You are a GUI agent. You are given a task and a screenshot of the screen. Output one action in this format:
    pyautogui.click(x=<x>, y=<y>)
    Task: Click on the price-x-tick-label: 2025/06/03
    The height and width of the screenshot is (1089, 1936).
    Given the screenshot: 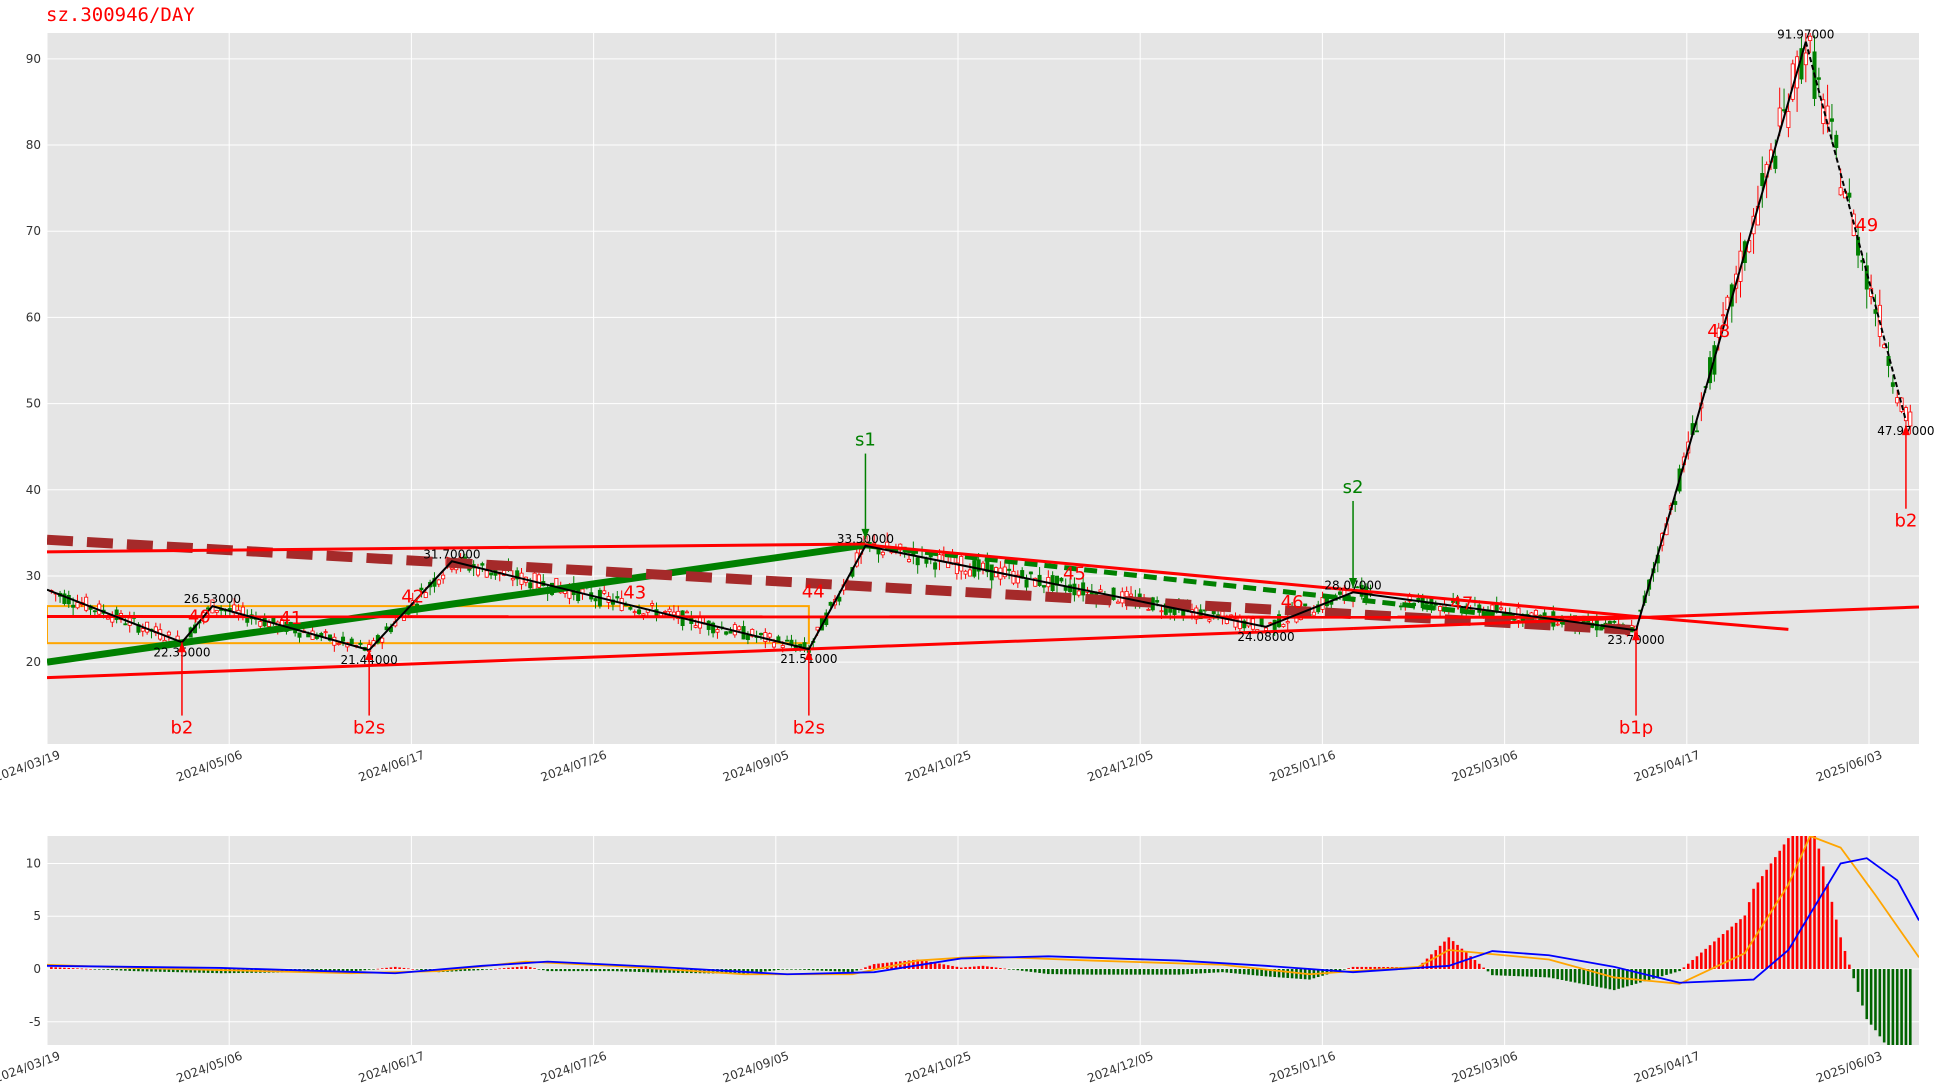 What is the action you would take?
    pyautogui.click(x=1849, y=766)
    